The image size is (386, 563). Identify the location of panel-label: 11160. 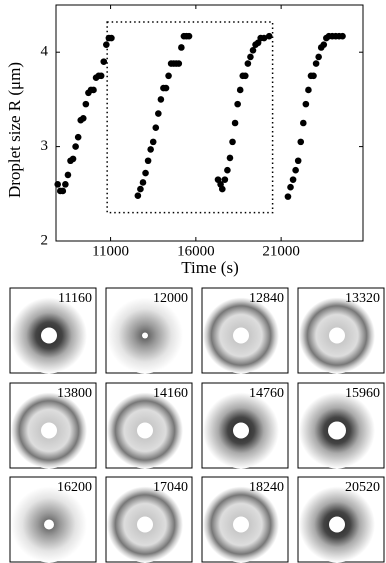
(75, 298).